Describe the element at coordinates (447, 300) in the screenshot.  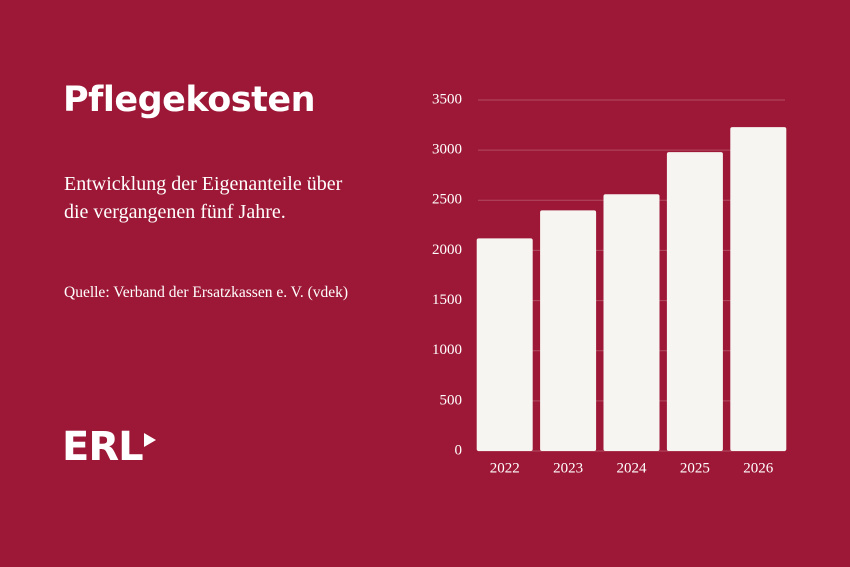
I see `y-tick-label: 1500` at that location.